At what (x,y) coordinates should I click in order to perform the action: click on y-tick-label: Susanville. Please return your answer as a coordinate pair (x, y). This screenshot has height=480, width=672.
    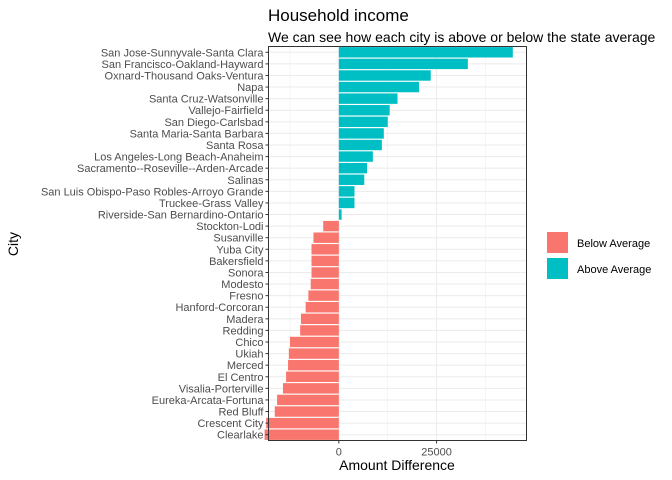
    Looking at the image, I should click on (238, 239).